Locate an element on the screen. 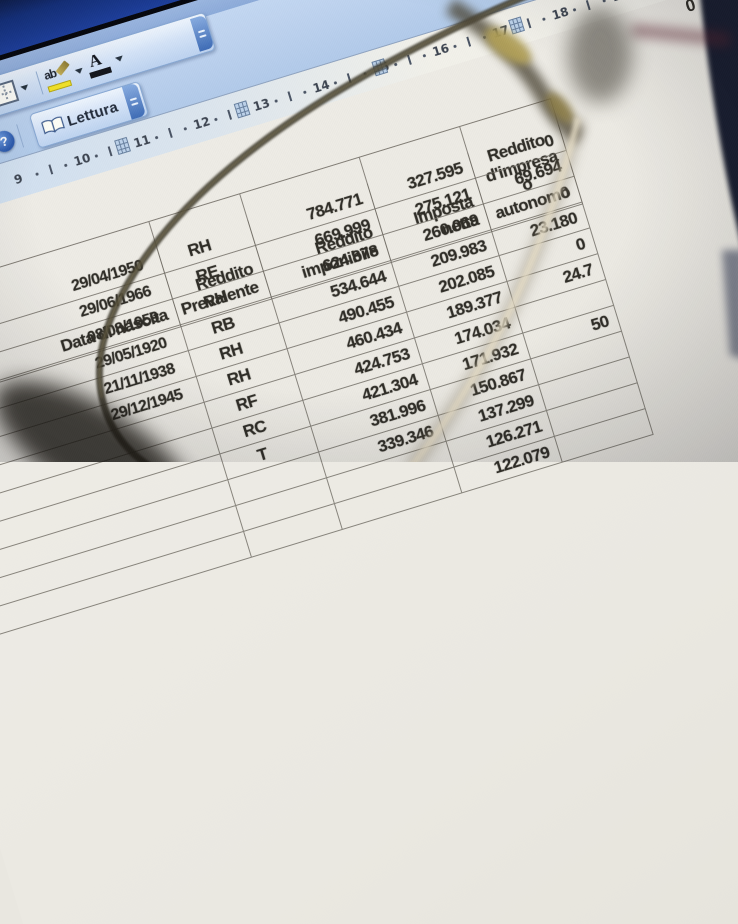 The width and height of the screenshot is (738, 924). ruler-number: 12 is located at coordinates (201, 123).